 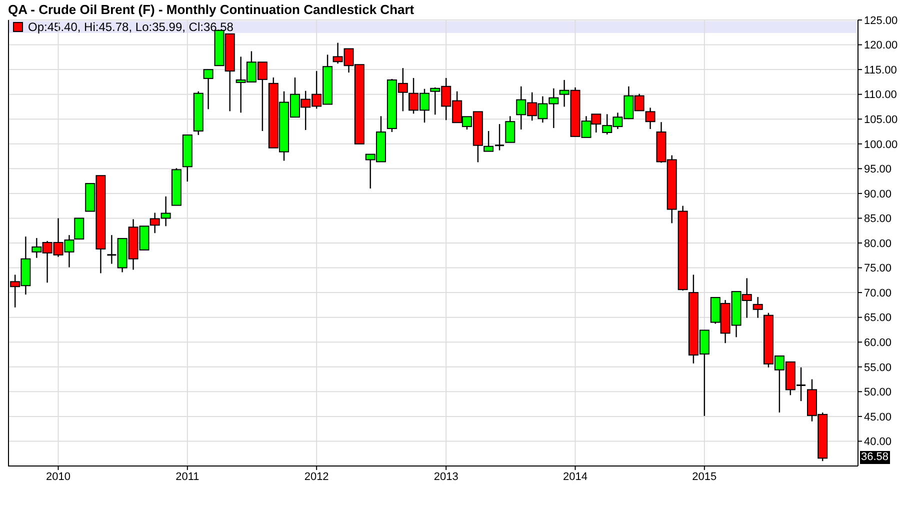 I want to click on y-tick-label: 110.00, so click(x=880, y=95).